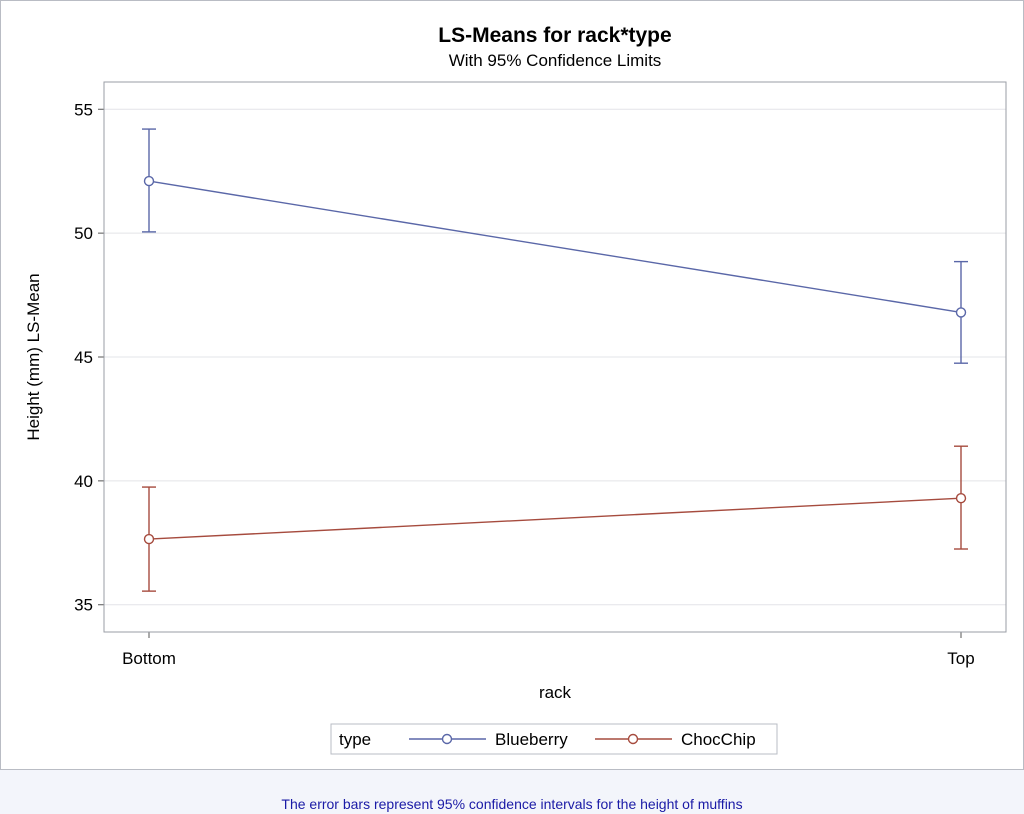 This screenshot has width=1024, height=814. Describe the element at coordinates (531, 739) in the screenshot. I see `legend-label-blueberry: Blueberry` at that location.